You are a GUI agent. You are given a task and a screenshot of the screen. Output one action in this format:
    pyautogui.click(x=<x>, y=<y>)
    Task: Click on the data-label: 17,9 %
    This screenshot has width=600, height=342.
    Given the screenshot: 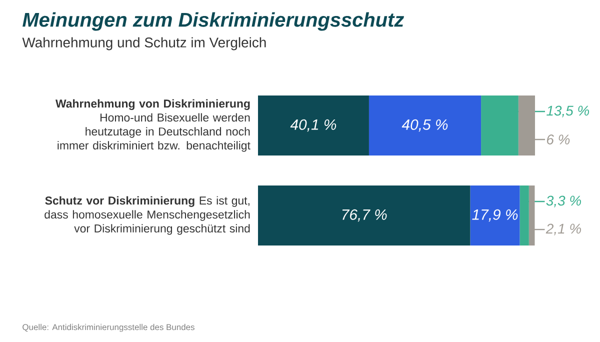 What is the action you would take?
    pyautogui.click(x=495, y=215)
    